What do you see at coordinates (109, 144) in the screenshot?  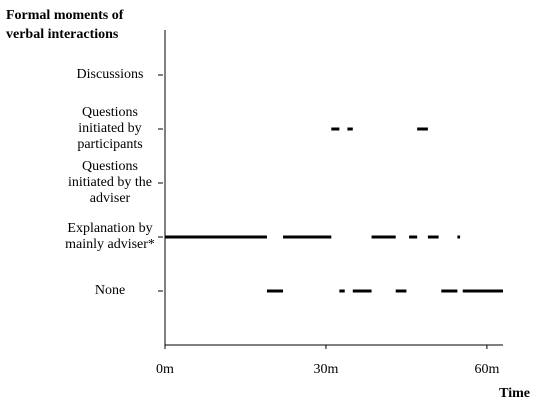 I see `y-tick-label: participants` at bounding box center [109, 144].